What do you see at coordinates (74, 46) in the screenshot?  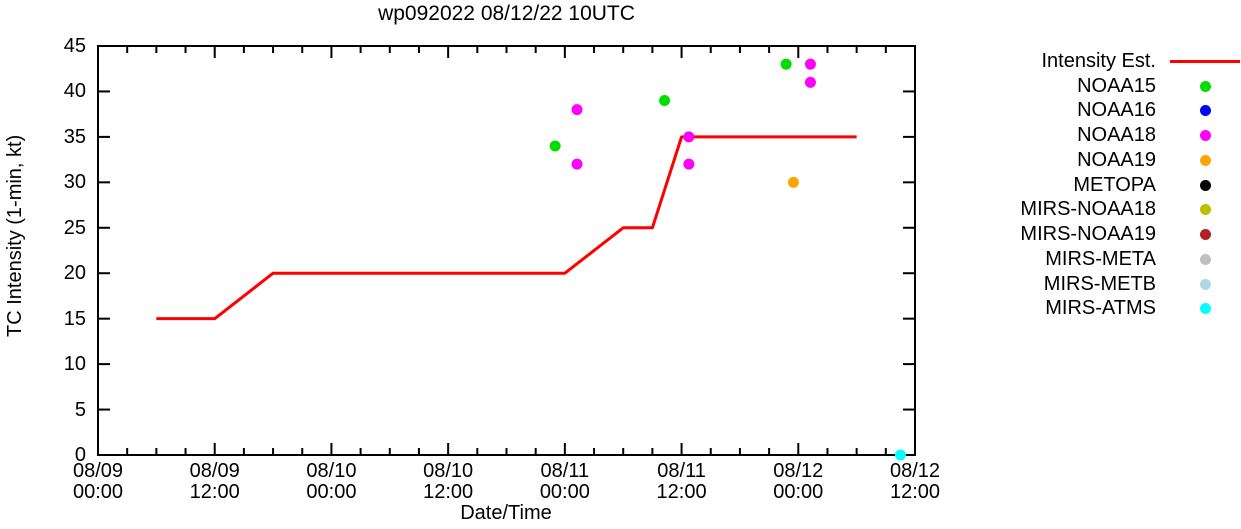 I see `y-tick-label: 45` at bounding box center [74, 46].